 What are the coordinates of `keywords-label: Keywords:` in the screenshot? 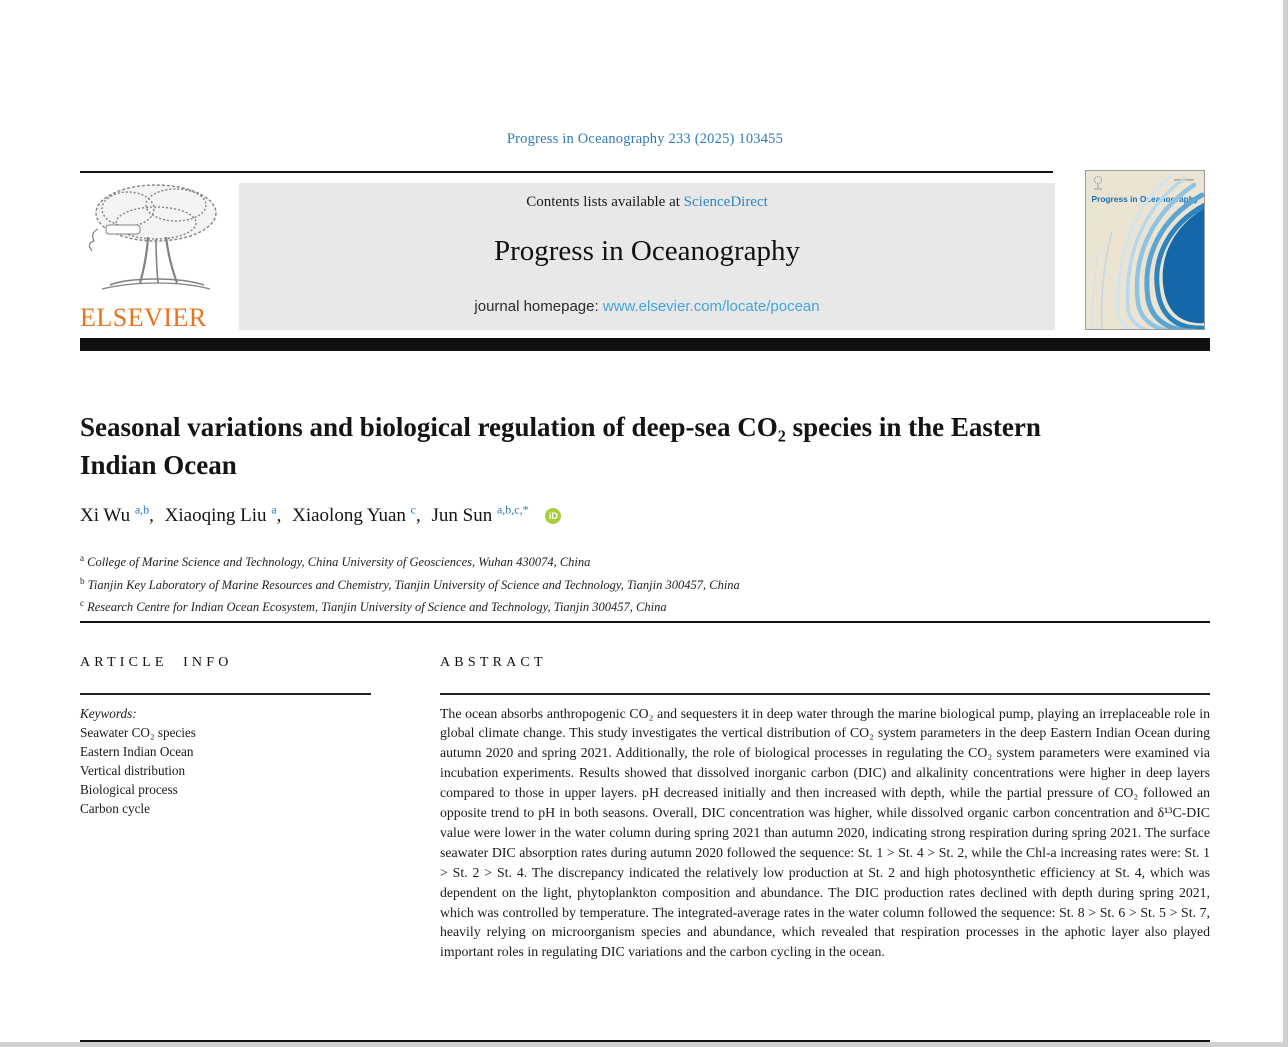 It's located at (108, 713).